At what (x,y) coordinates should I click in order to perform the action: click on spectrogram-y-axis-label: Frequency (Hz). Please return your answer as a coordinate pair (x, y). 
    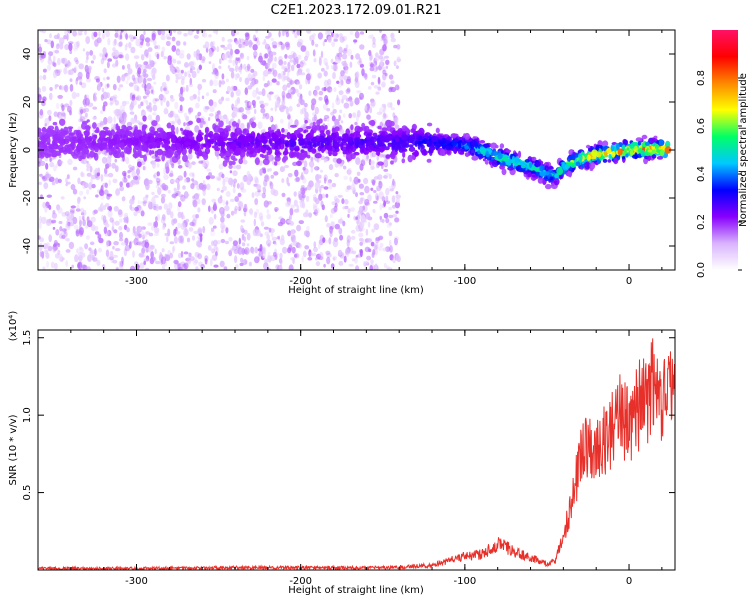
    Looking at the image, I should click on (13, 150).